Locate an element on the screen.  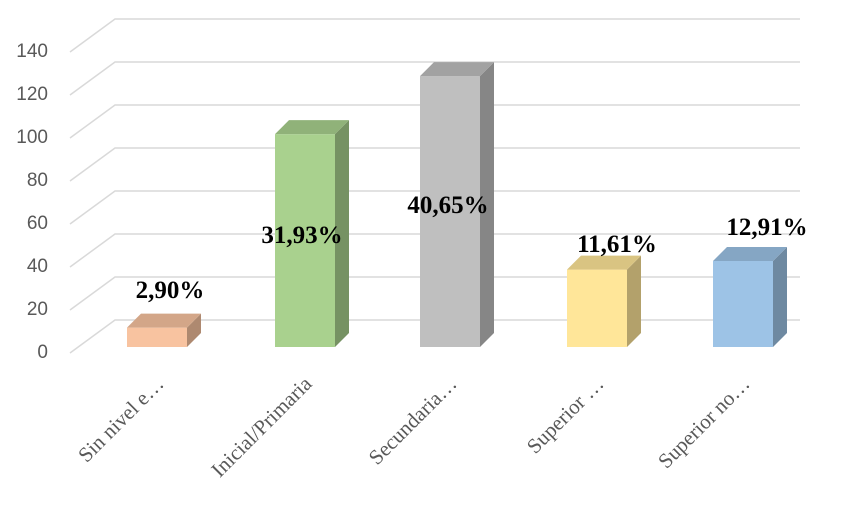
data-label: 2,90% is located at coordinates (170, 290).